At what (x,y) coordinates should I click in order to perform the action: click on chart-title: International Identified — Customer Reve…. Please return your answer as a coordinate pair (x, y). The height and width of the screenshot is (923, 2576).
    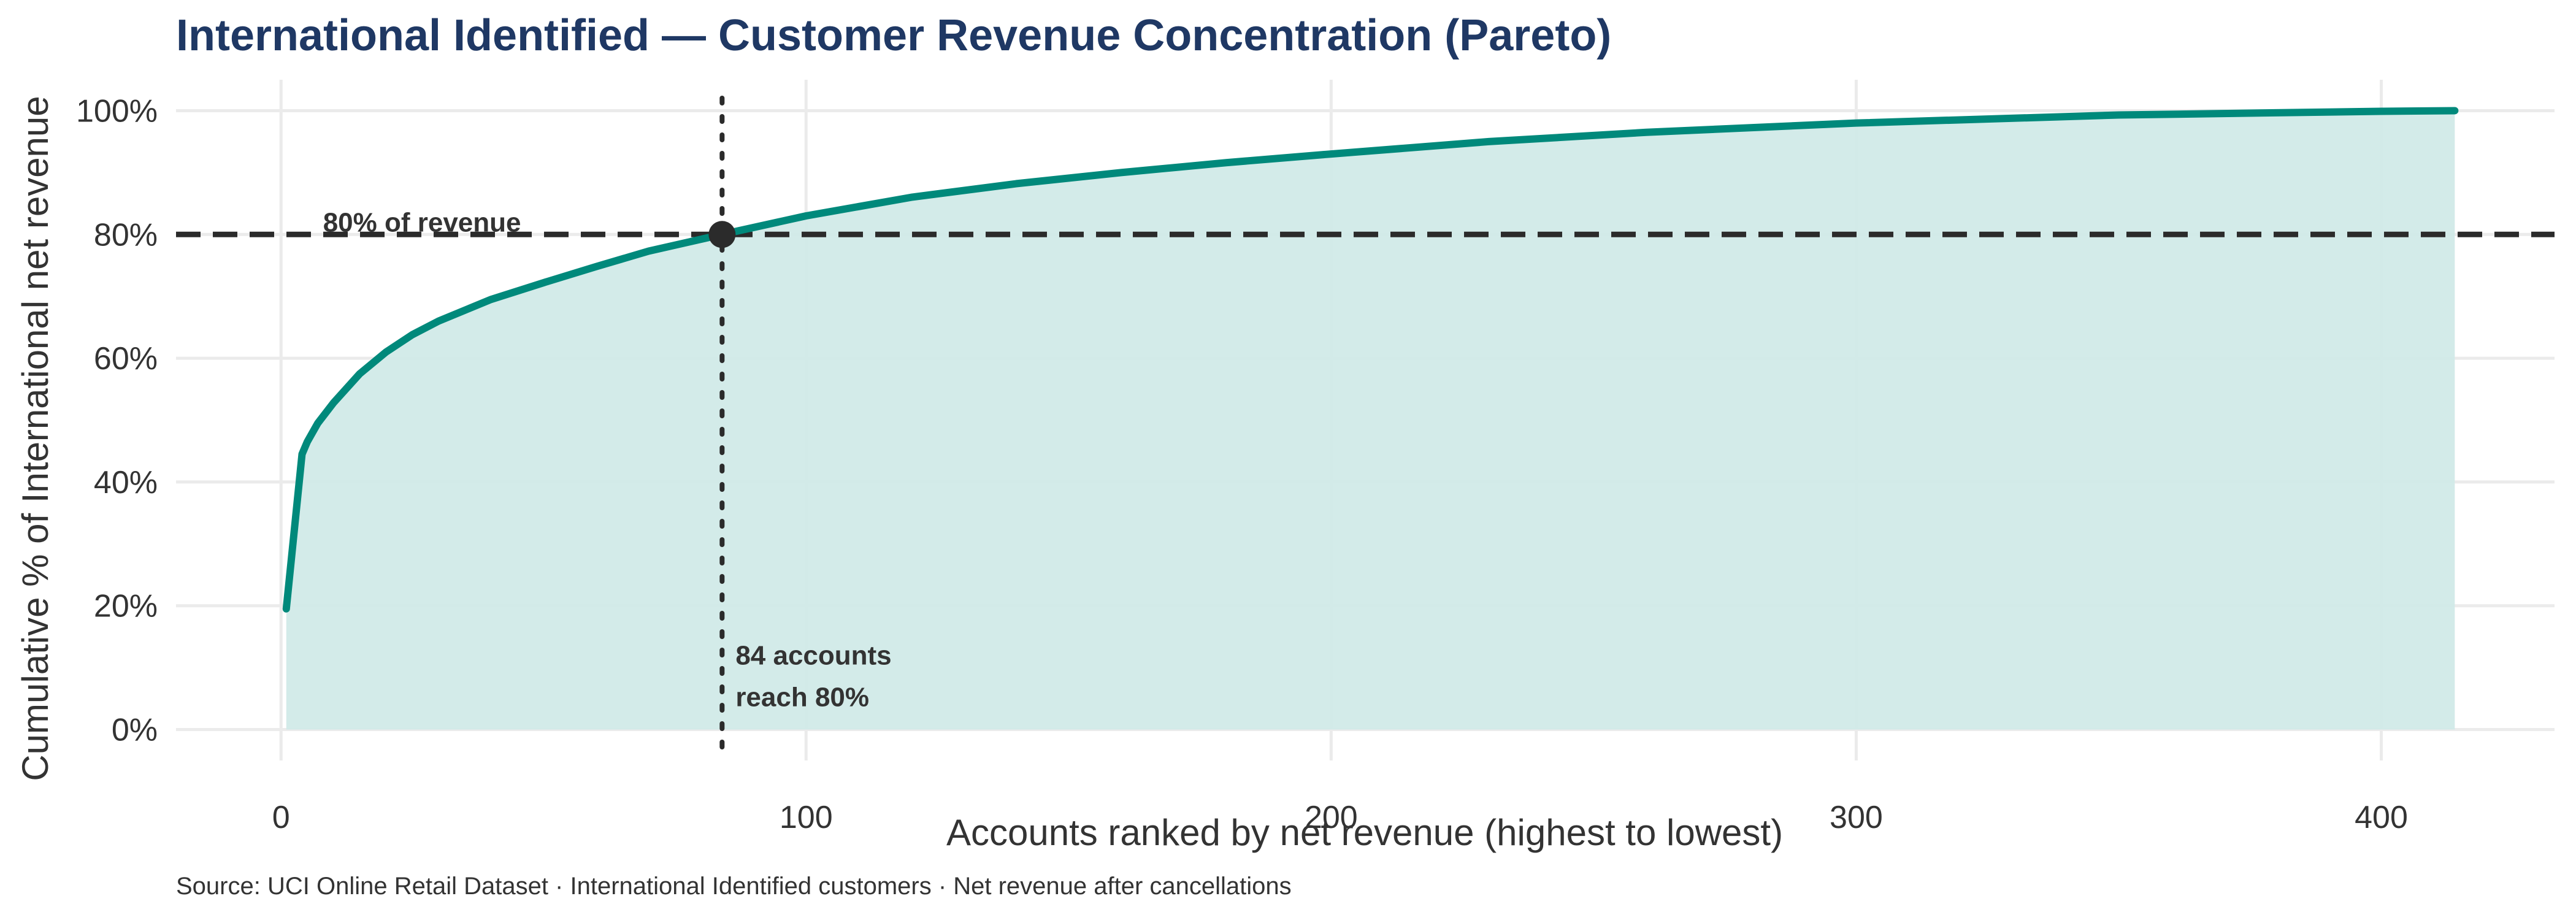
    Looking at the image, I should click on (893, 35).